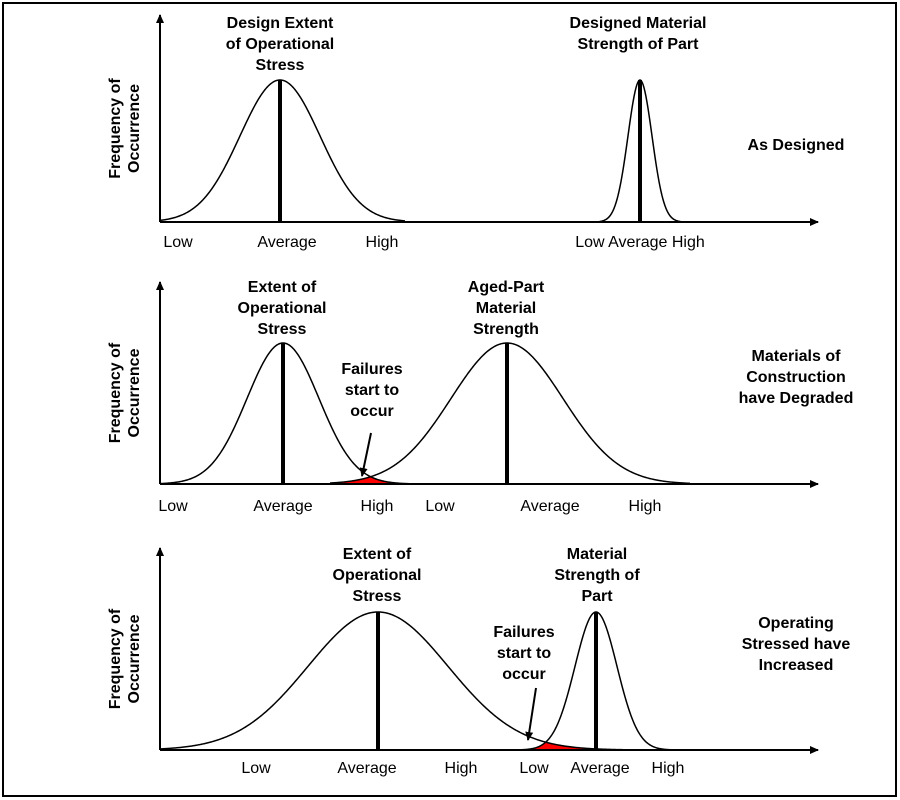 The width and height of the screenshot is (900, 800). What do you see at coordinates (638, 23) in the screenshot?
I see `strength-title: Designed Material` at bounding box center [638, 23].